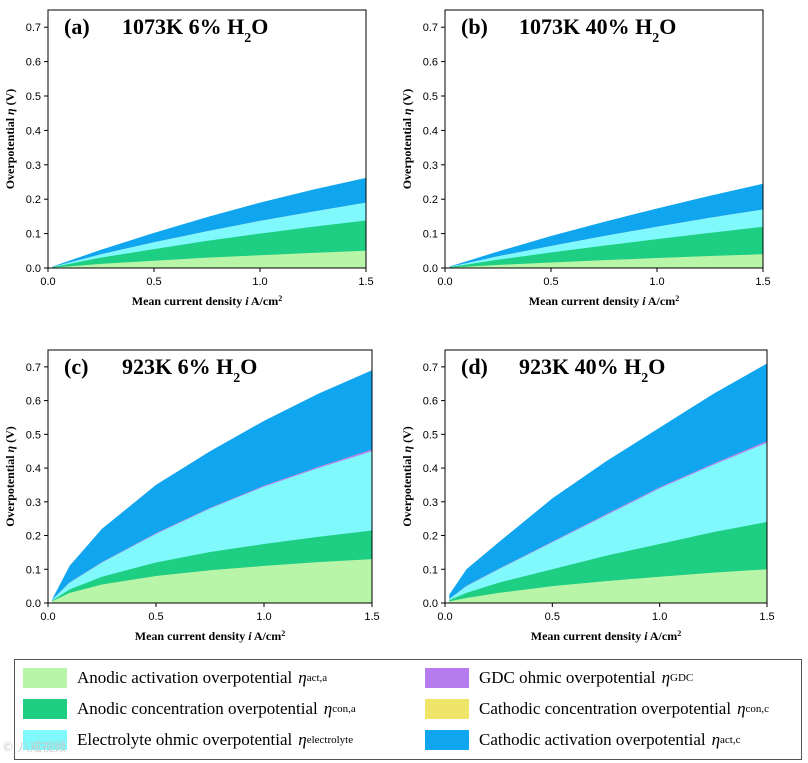  I want to click on panel-c-area-act-a, so click(212, 581).